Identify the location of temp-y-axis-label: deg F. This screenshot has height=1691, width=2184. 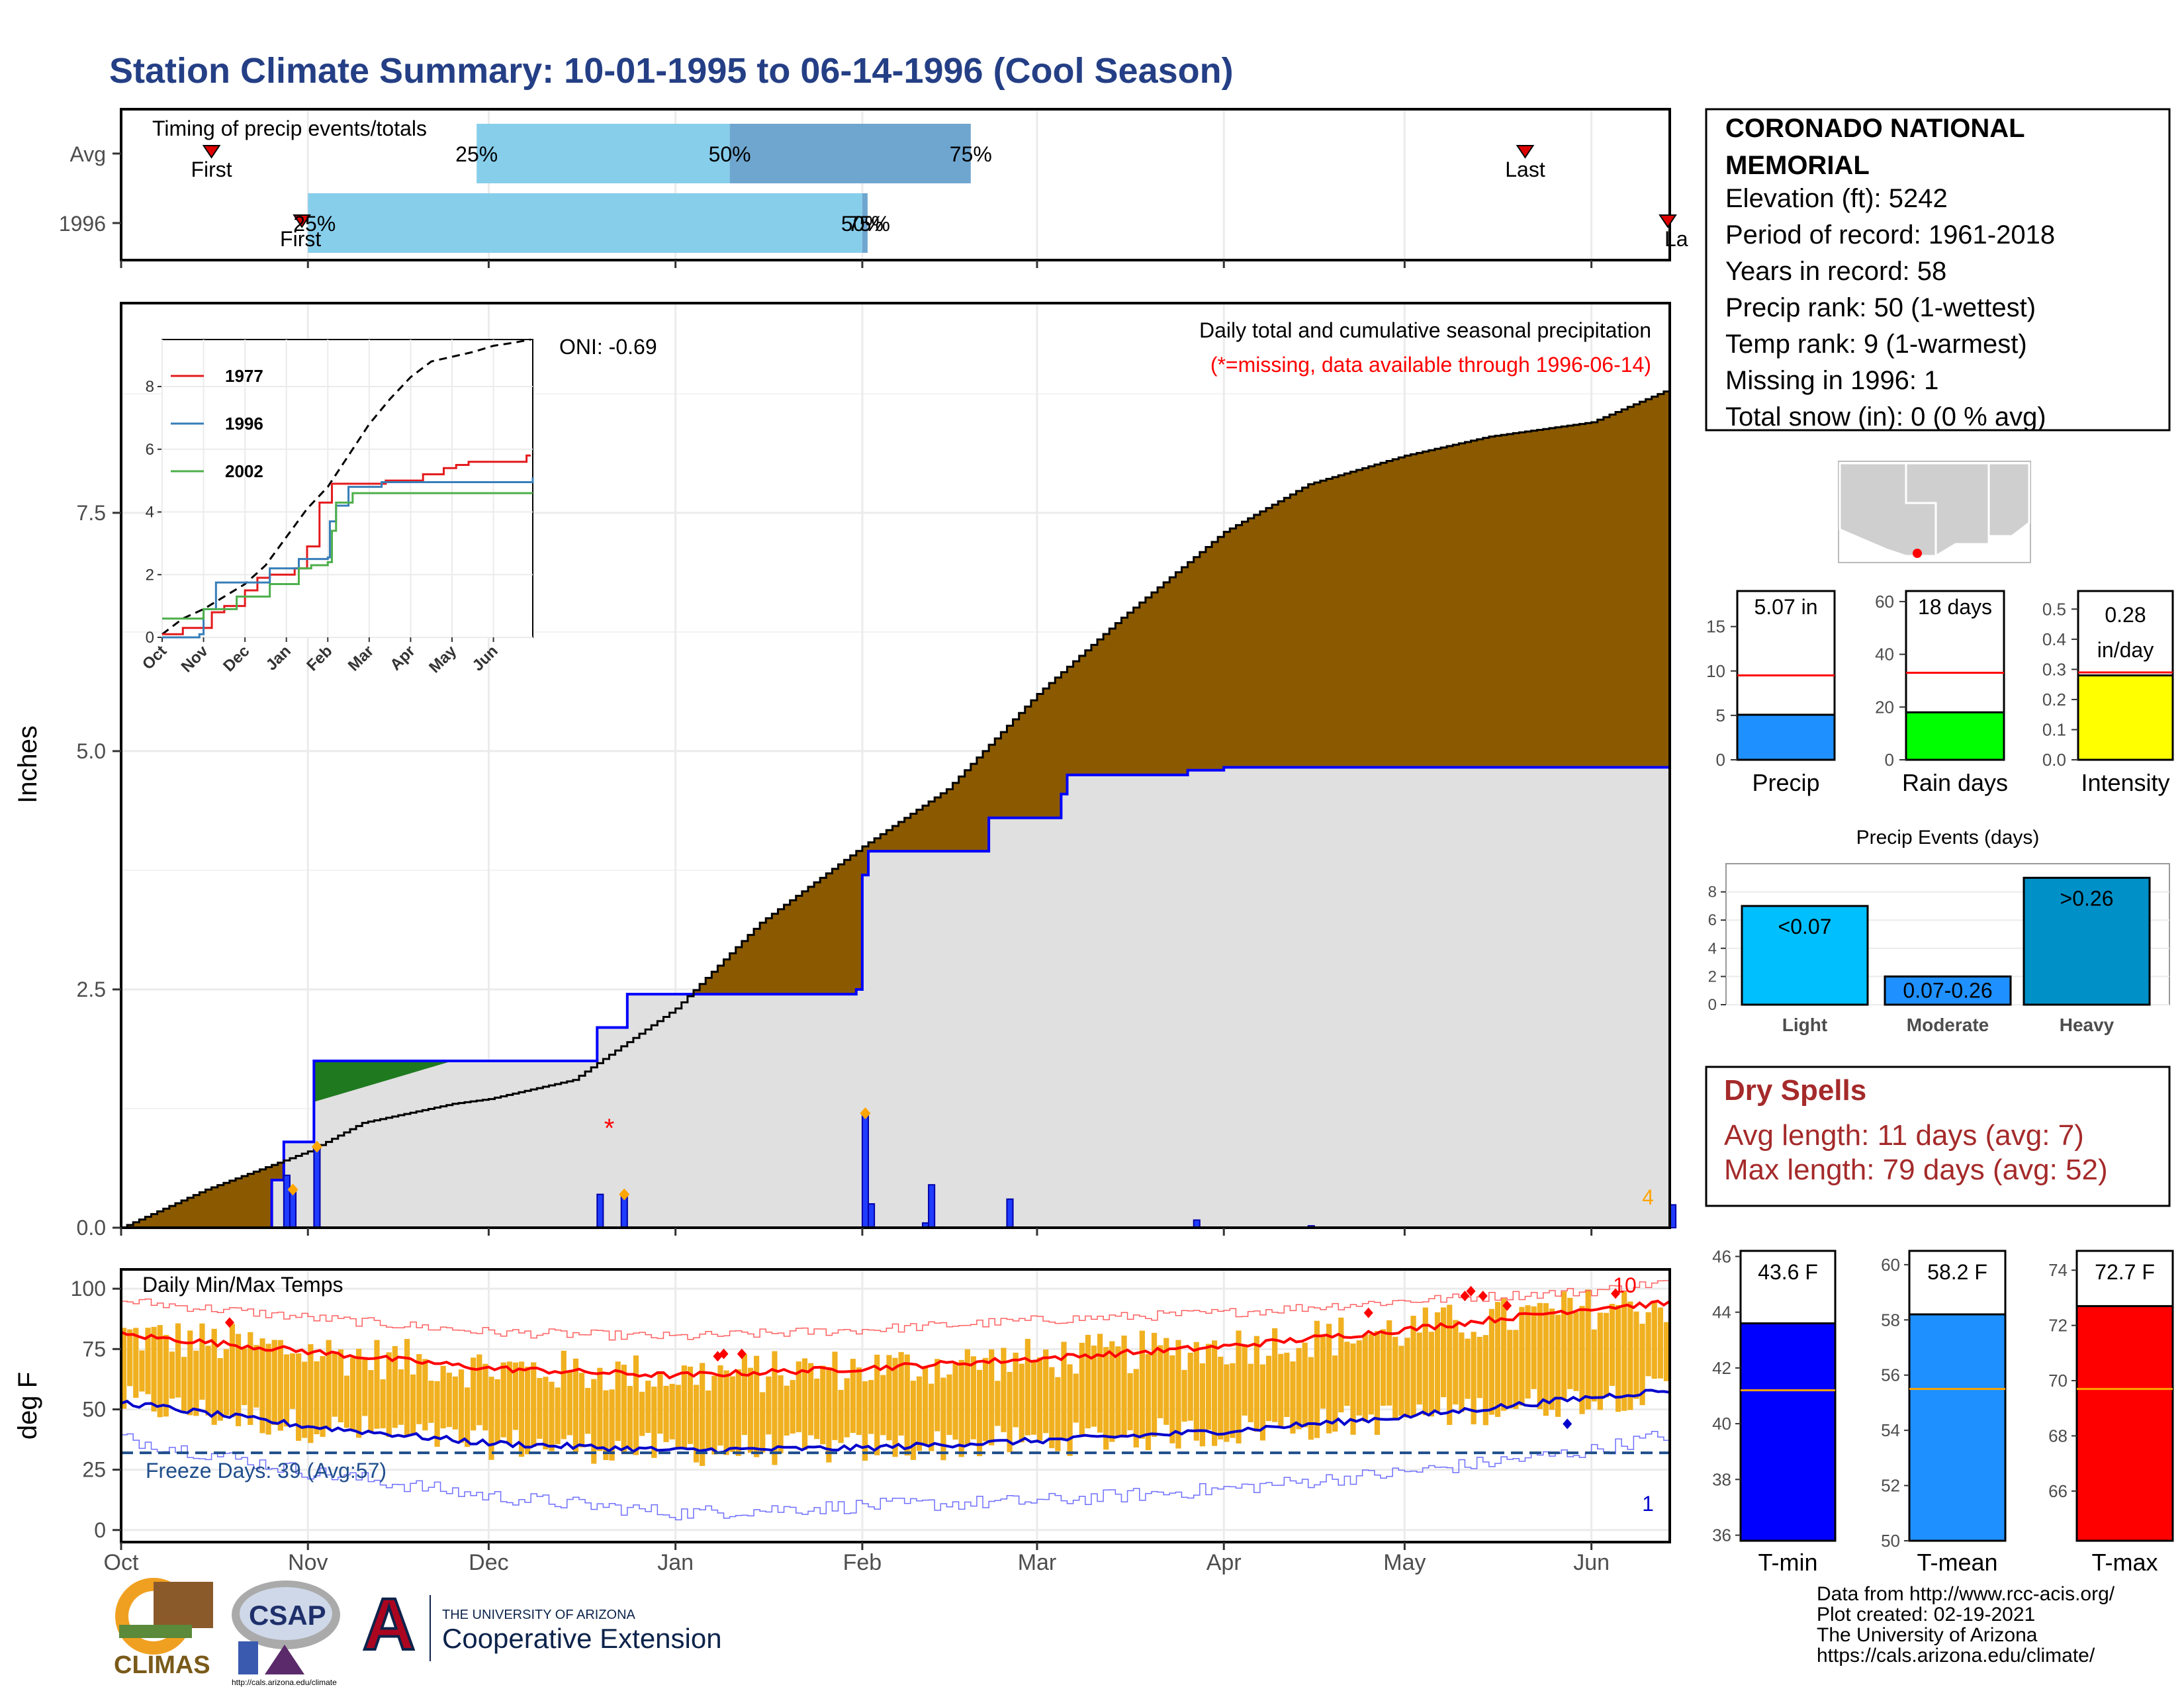
(28, 1406).